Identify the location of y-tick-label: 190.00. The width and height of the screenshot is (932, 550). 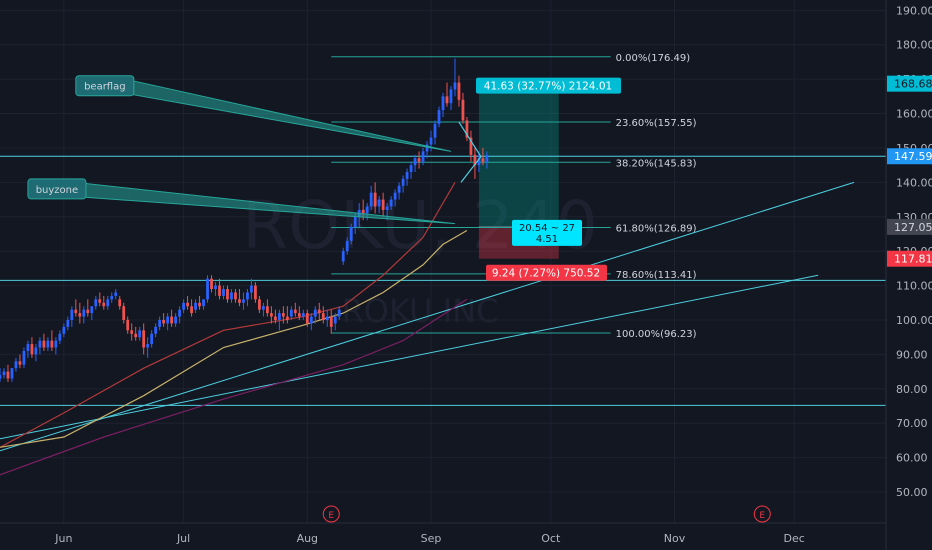
(914, 10).